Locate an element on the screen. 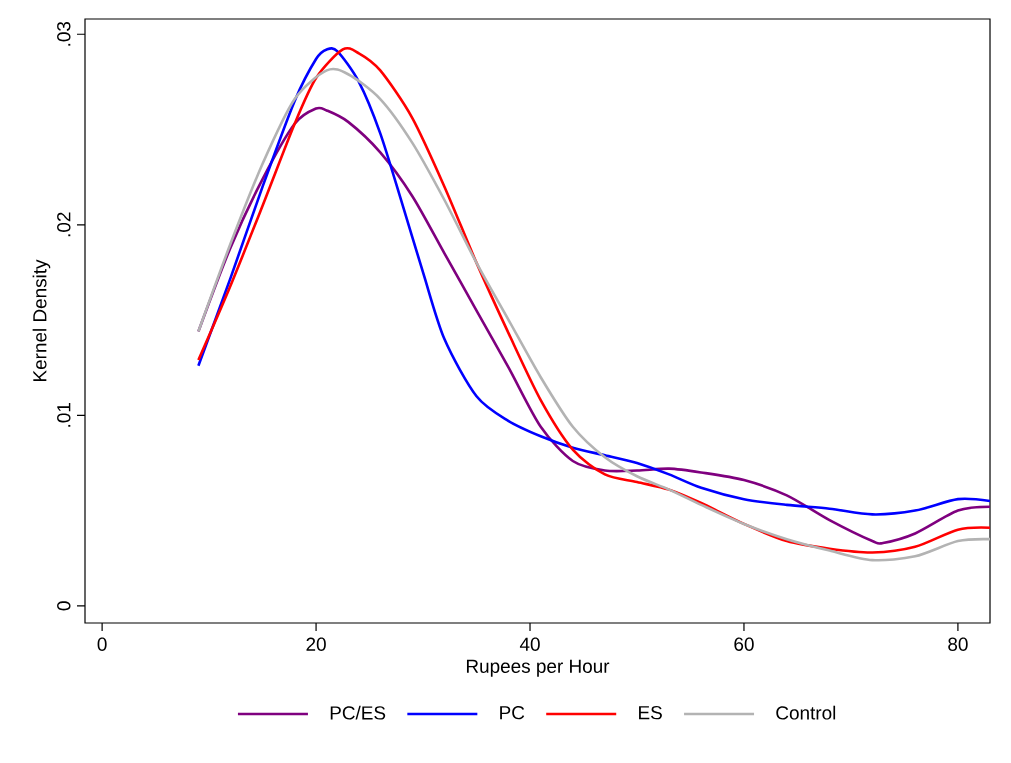  x-tick-label: 20 is located at coordinates (316, 644).